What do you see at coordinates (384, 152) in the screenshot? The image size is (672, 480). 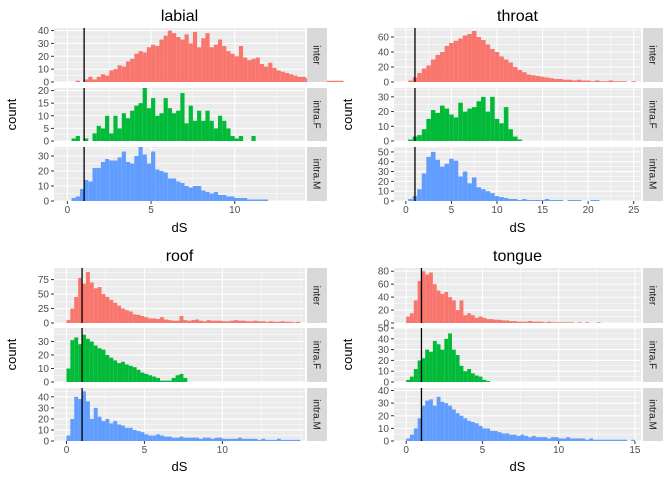 I see `y-tick-label: 50` at bounding box center [384, 152].